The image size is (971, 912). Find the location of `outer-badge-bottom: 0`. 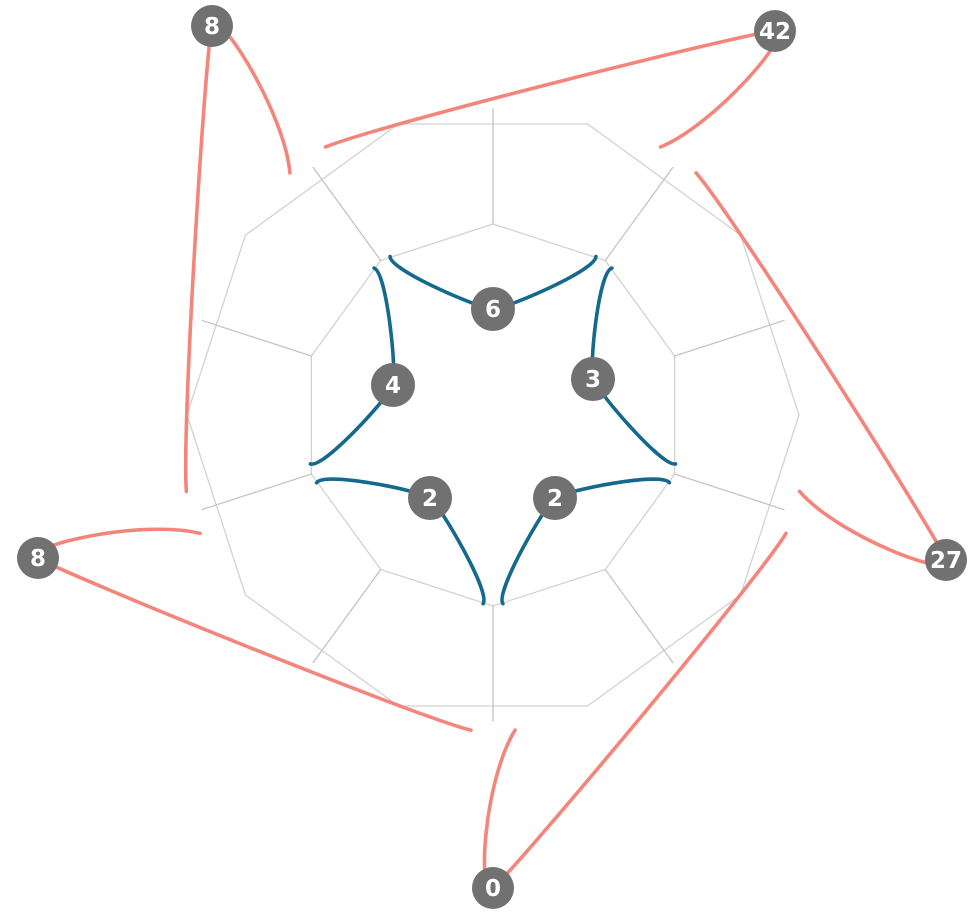

outer-badge-bottom: 0 is located at coordinates (493, 888).